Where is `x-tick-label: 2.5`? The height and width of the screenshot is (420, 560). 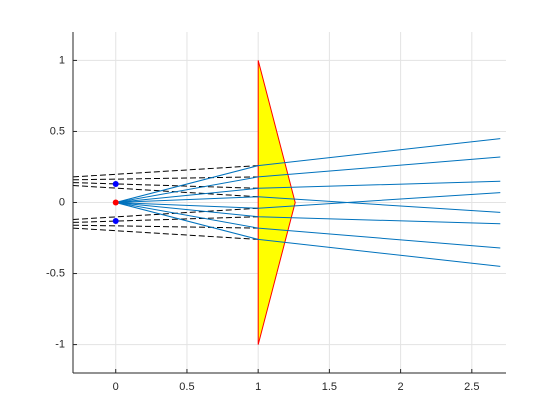 x-tick-label: 2.5 is located at coordinates (471, 387).